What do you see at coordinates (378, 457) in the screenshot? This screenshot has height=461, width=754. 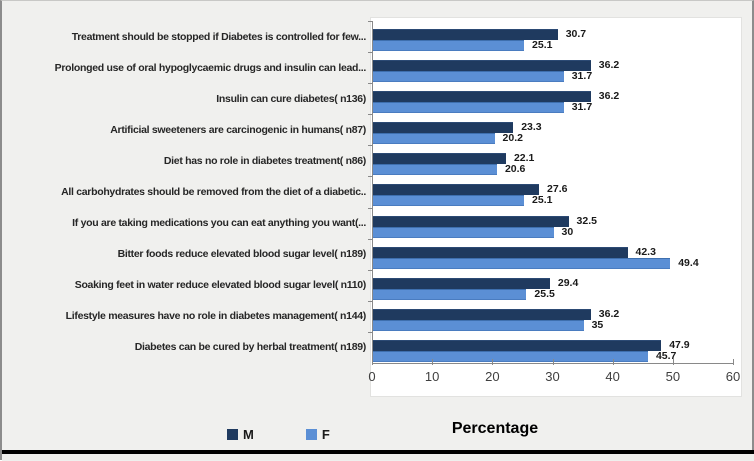 I see `bottom-margin-strip` at bounding box center [378, 457].